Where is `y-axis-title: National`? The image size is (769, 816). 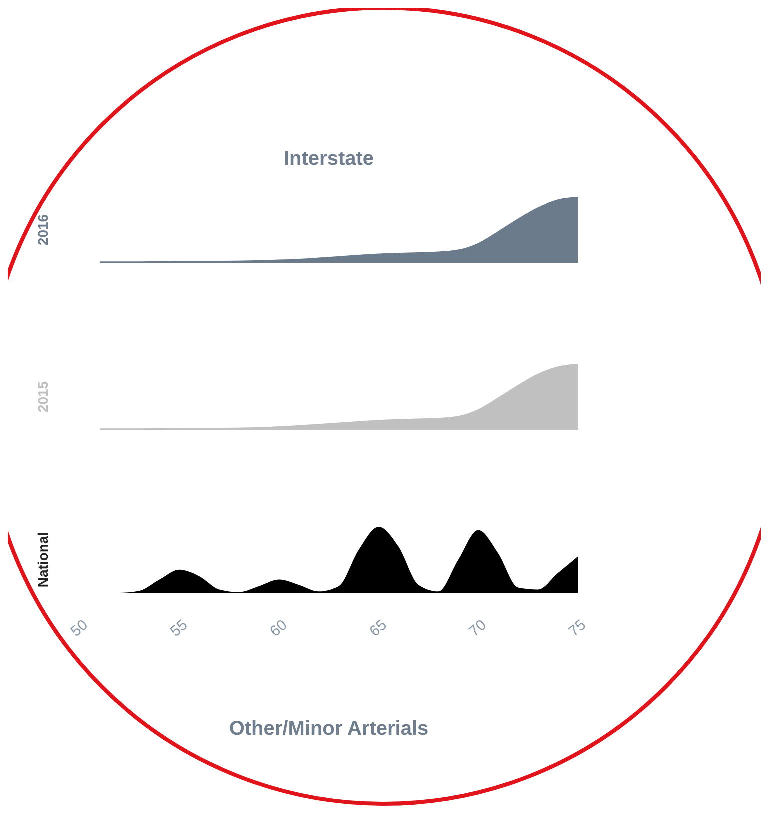
y-axis-title: National is located at coordinates (43, 560).